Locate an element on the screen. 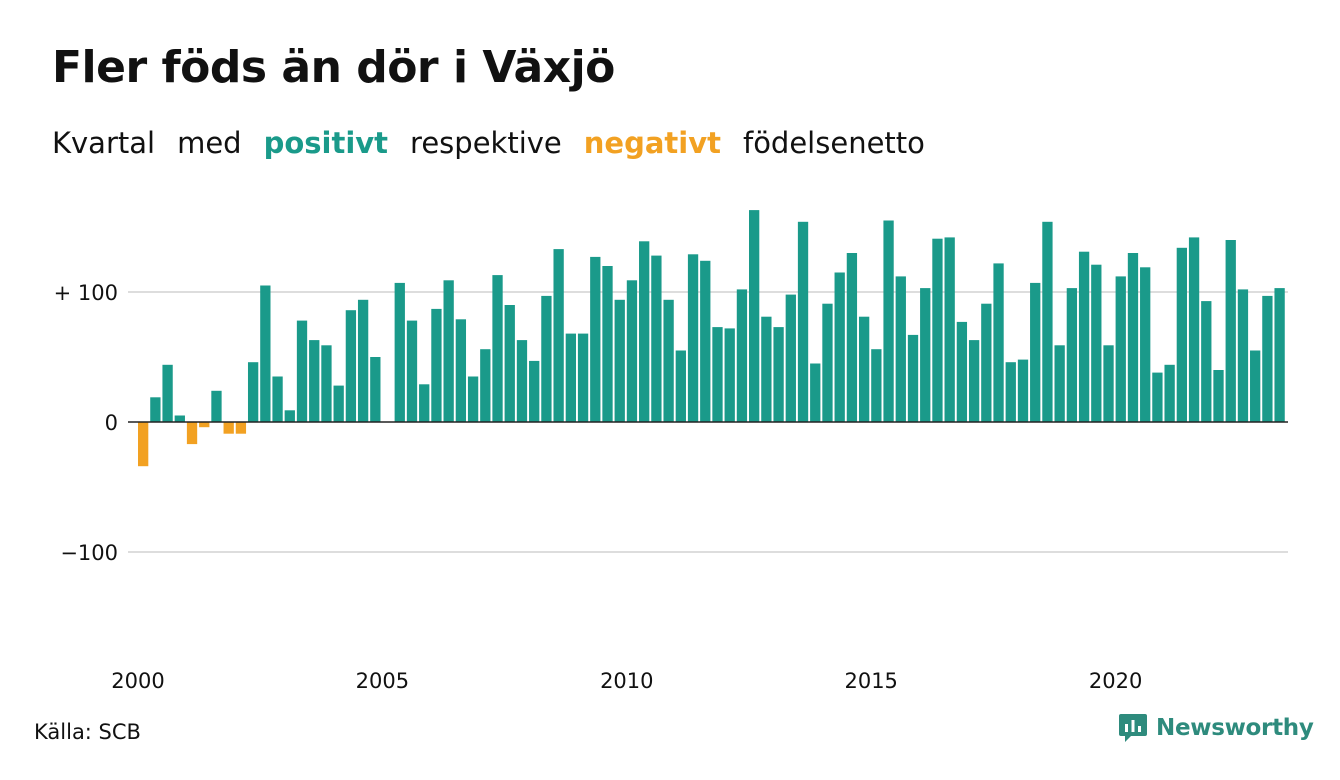  x-tick-label: 2000 is located at coordinates (137, 681).